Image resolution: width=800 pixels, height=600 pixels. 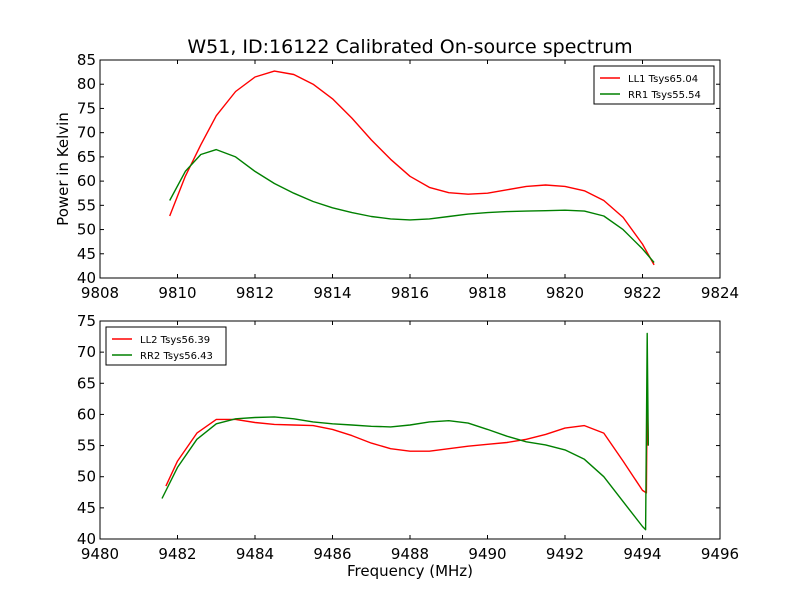 What do you see at coordinates (663, 79) in the screenshot?
I see `legend-label: LL1 Tsys65.04` at bounding box center [663, 79].